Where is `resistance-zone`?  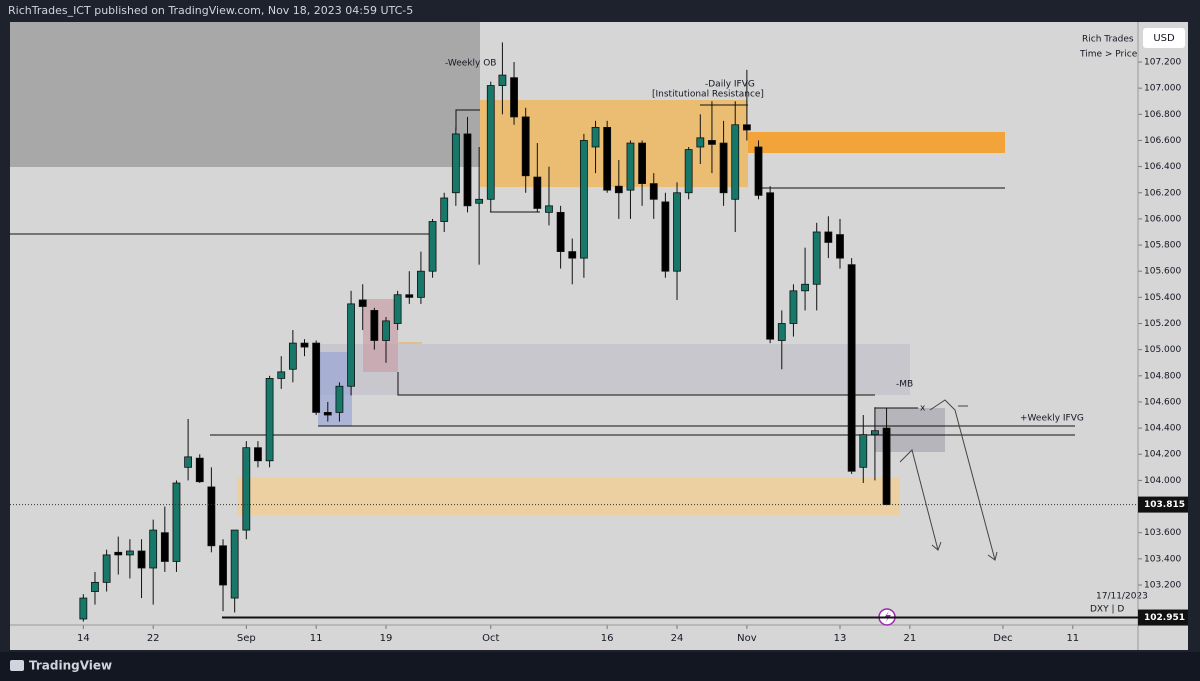
resistance-zone is located at coordinates (876, 142).